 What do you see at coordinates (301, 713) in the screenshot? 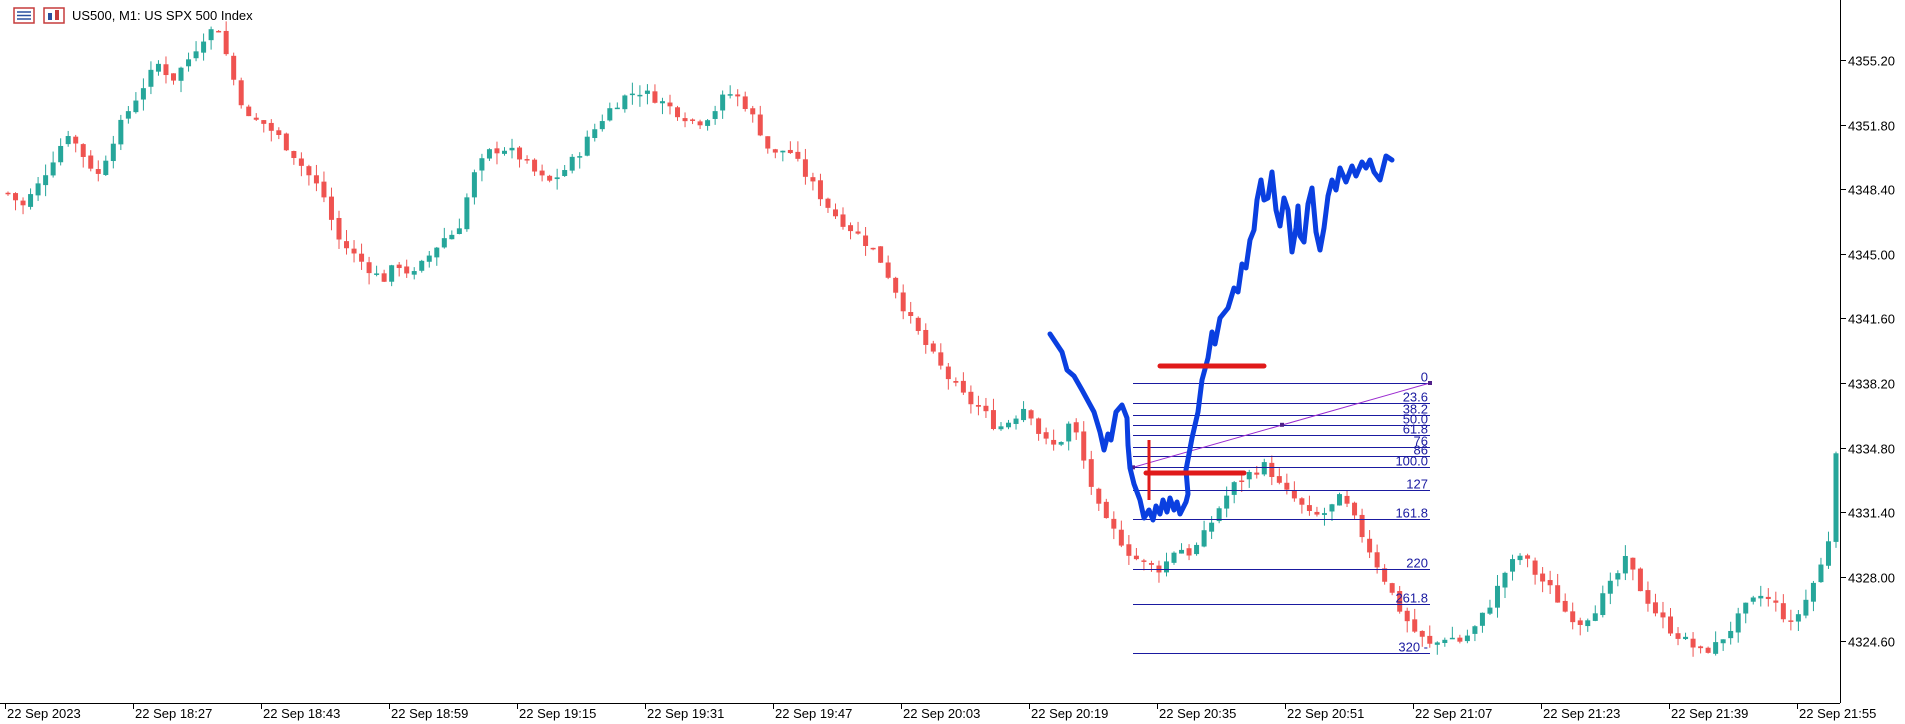
I see `x-tick-label: 22 Sep 18:43` at bounding box center [301, 713].